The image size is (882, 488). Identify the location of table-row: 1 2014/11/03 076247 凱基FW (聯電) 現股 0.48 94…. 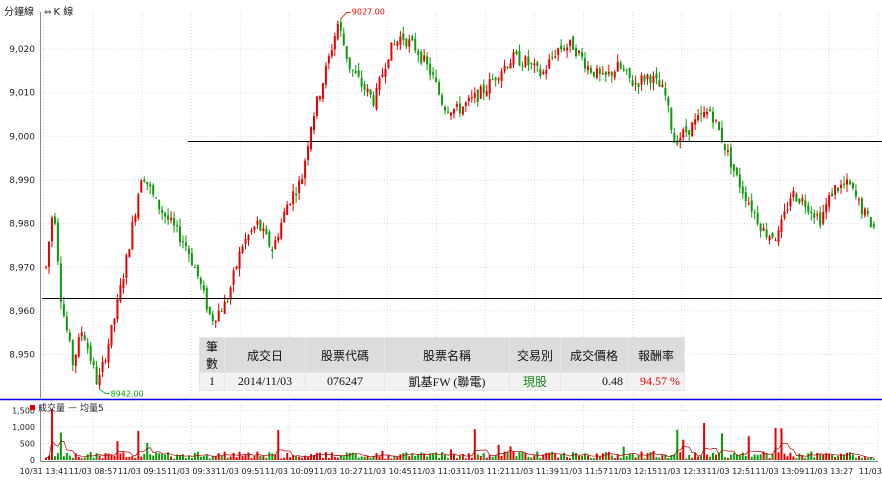
(442, 381).